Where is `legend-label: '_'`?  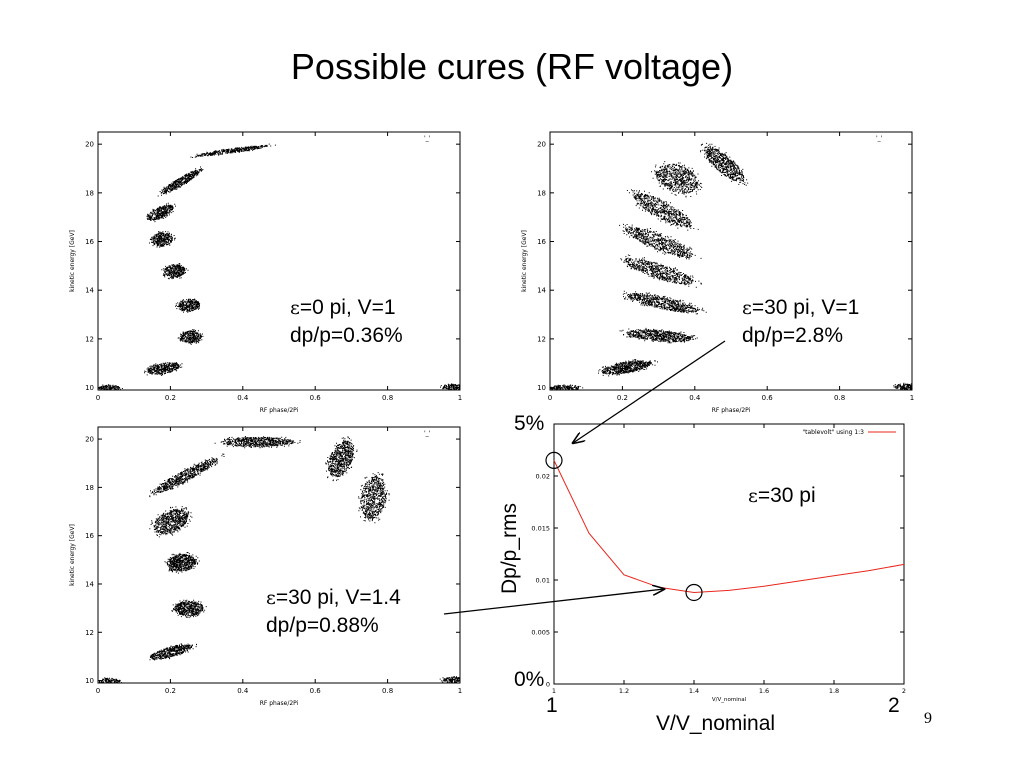 legend-label: '_' is located at coordinates (427, 433).